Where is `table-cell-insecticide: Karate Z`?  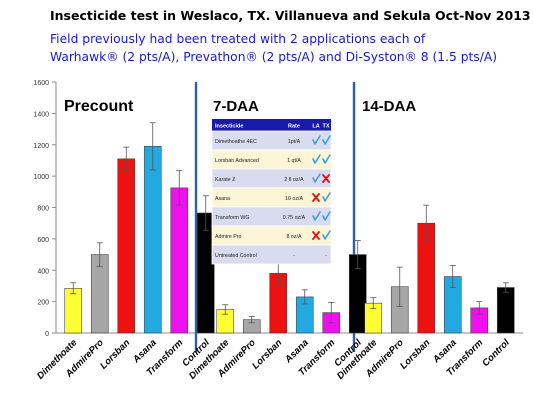
table-cell-insecticide: Karate Z is located at coordinates (225, 180).